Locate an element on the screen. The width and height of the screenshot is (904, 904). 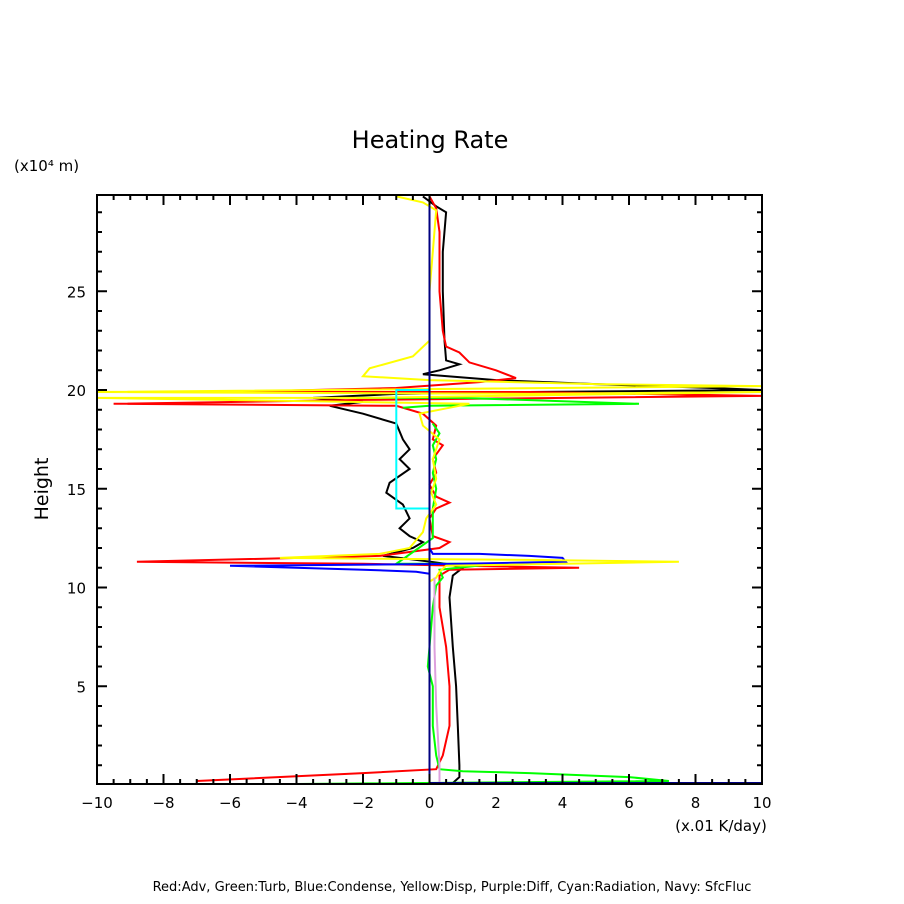
series-line-purple-diff is located at coordinates (437, 680).